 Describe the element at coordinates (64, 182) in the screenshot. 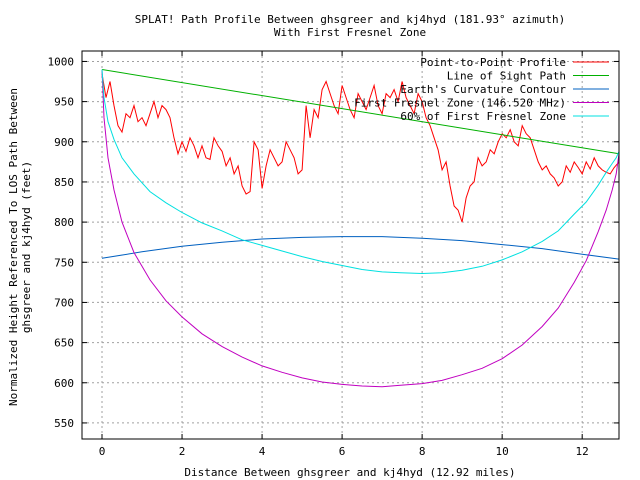

I see `y-tick-label: 850` at that location.